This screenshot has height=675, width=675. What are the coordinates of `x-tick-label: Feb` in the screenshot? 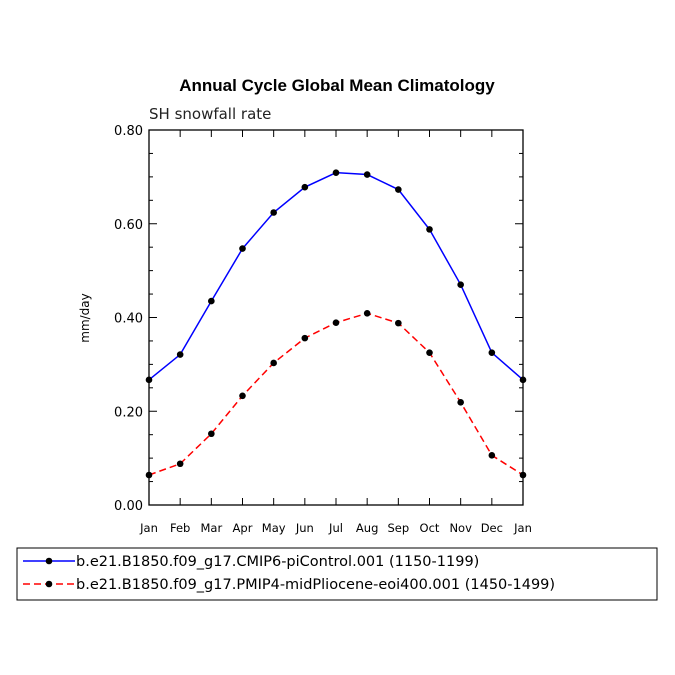 It's located at (180, 528).